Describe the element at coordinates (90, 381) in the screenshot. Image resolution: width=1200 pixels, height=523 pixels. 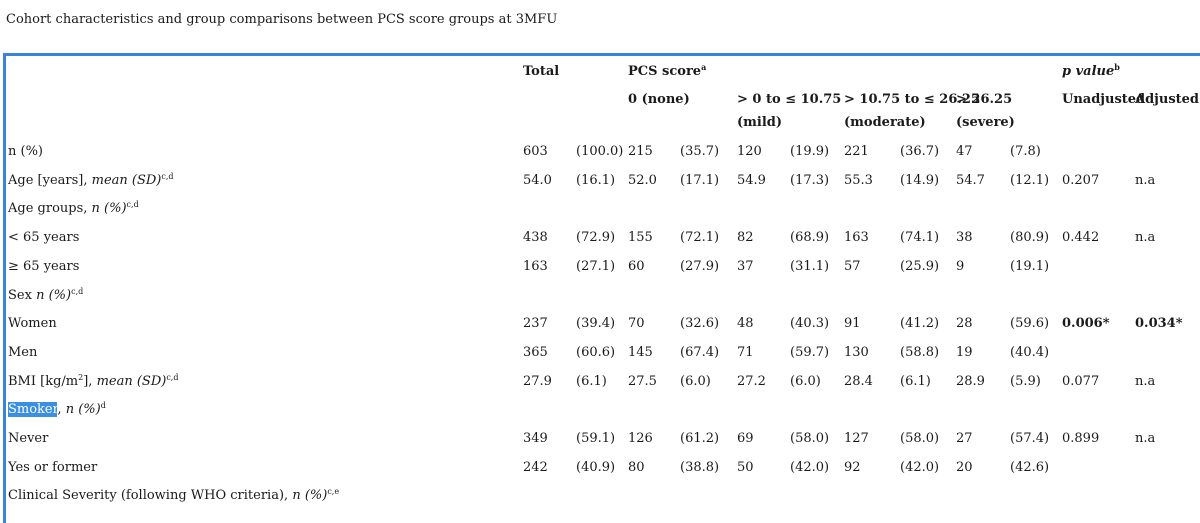
I see `row-label-after: ],` at that location.